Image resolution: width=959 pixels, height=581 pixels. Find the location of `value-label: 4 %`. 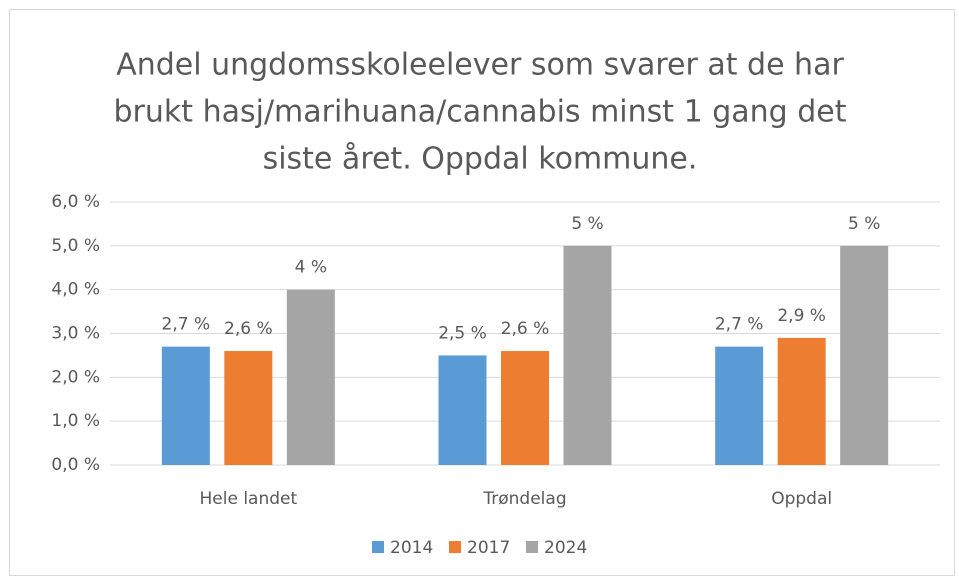

value-label: 4 % is located at coordinates (311, 268).